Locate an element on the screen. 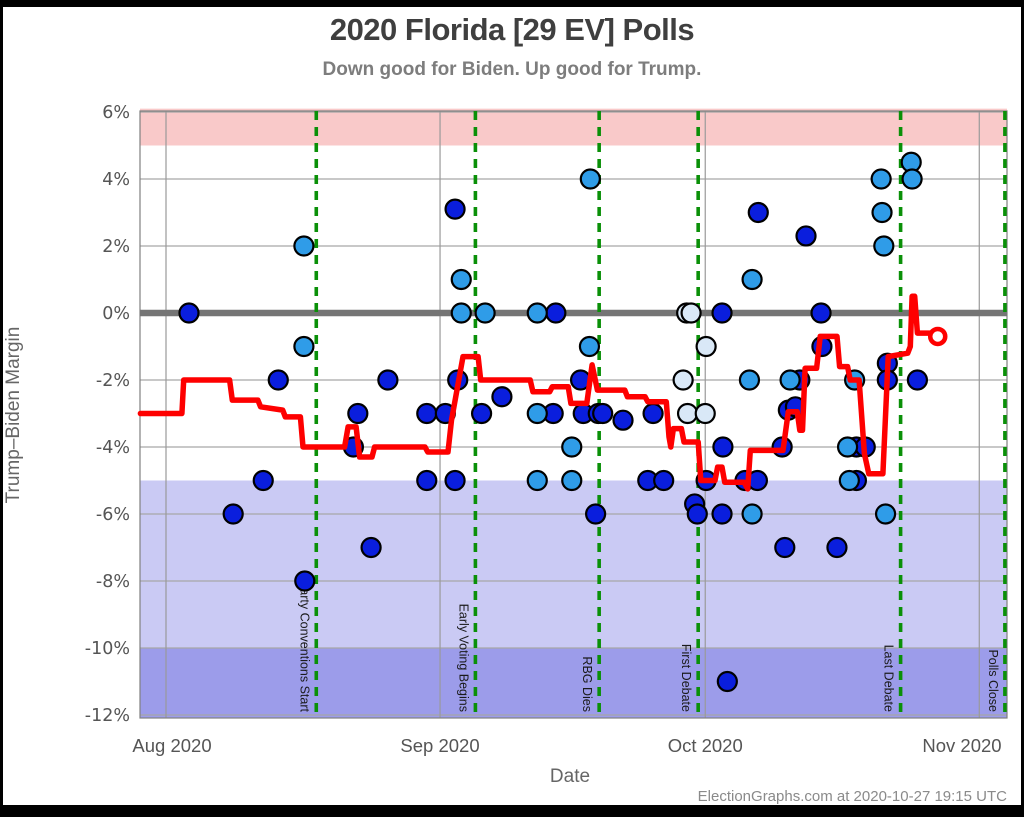 The image size is (1024, 817). y-tick-label: -6% is located at coordinates (113, 515).